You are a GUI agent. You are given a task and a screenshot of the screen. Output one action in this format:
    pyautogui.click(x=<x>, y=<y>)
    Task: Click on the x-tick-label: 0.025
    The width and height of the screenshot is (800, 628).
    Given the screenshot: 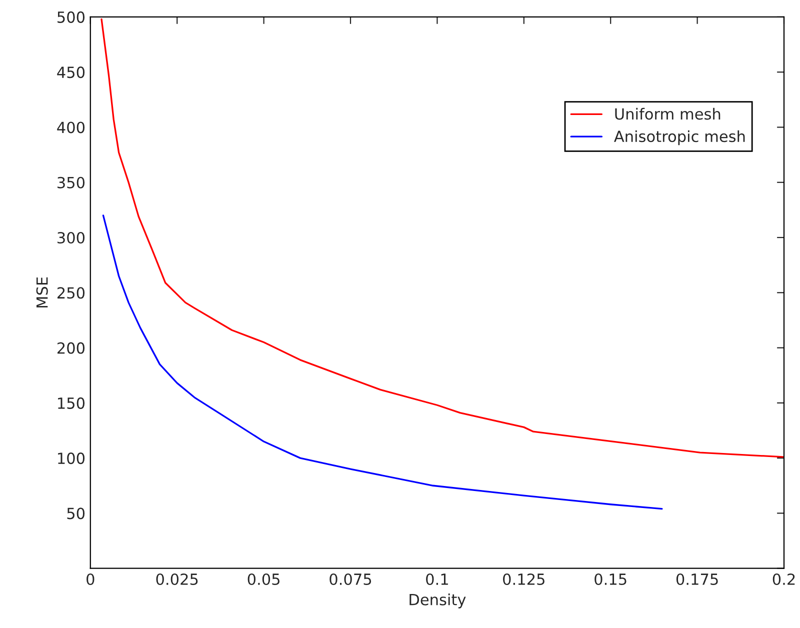 What is the action you would take?
    pyautogui.click(x=177, y=579)
    